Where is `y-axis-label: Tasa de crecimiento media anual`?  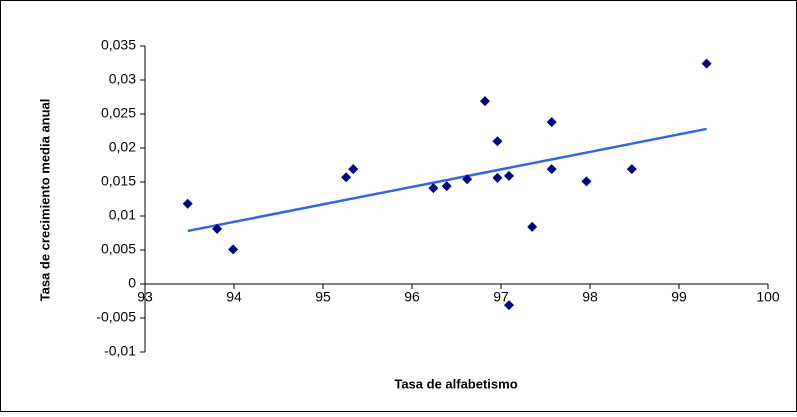 y-axis-label: Tasa de crecimiento media anual is located at coordinates (44, 200).